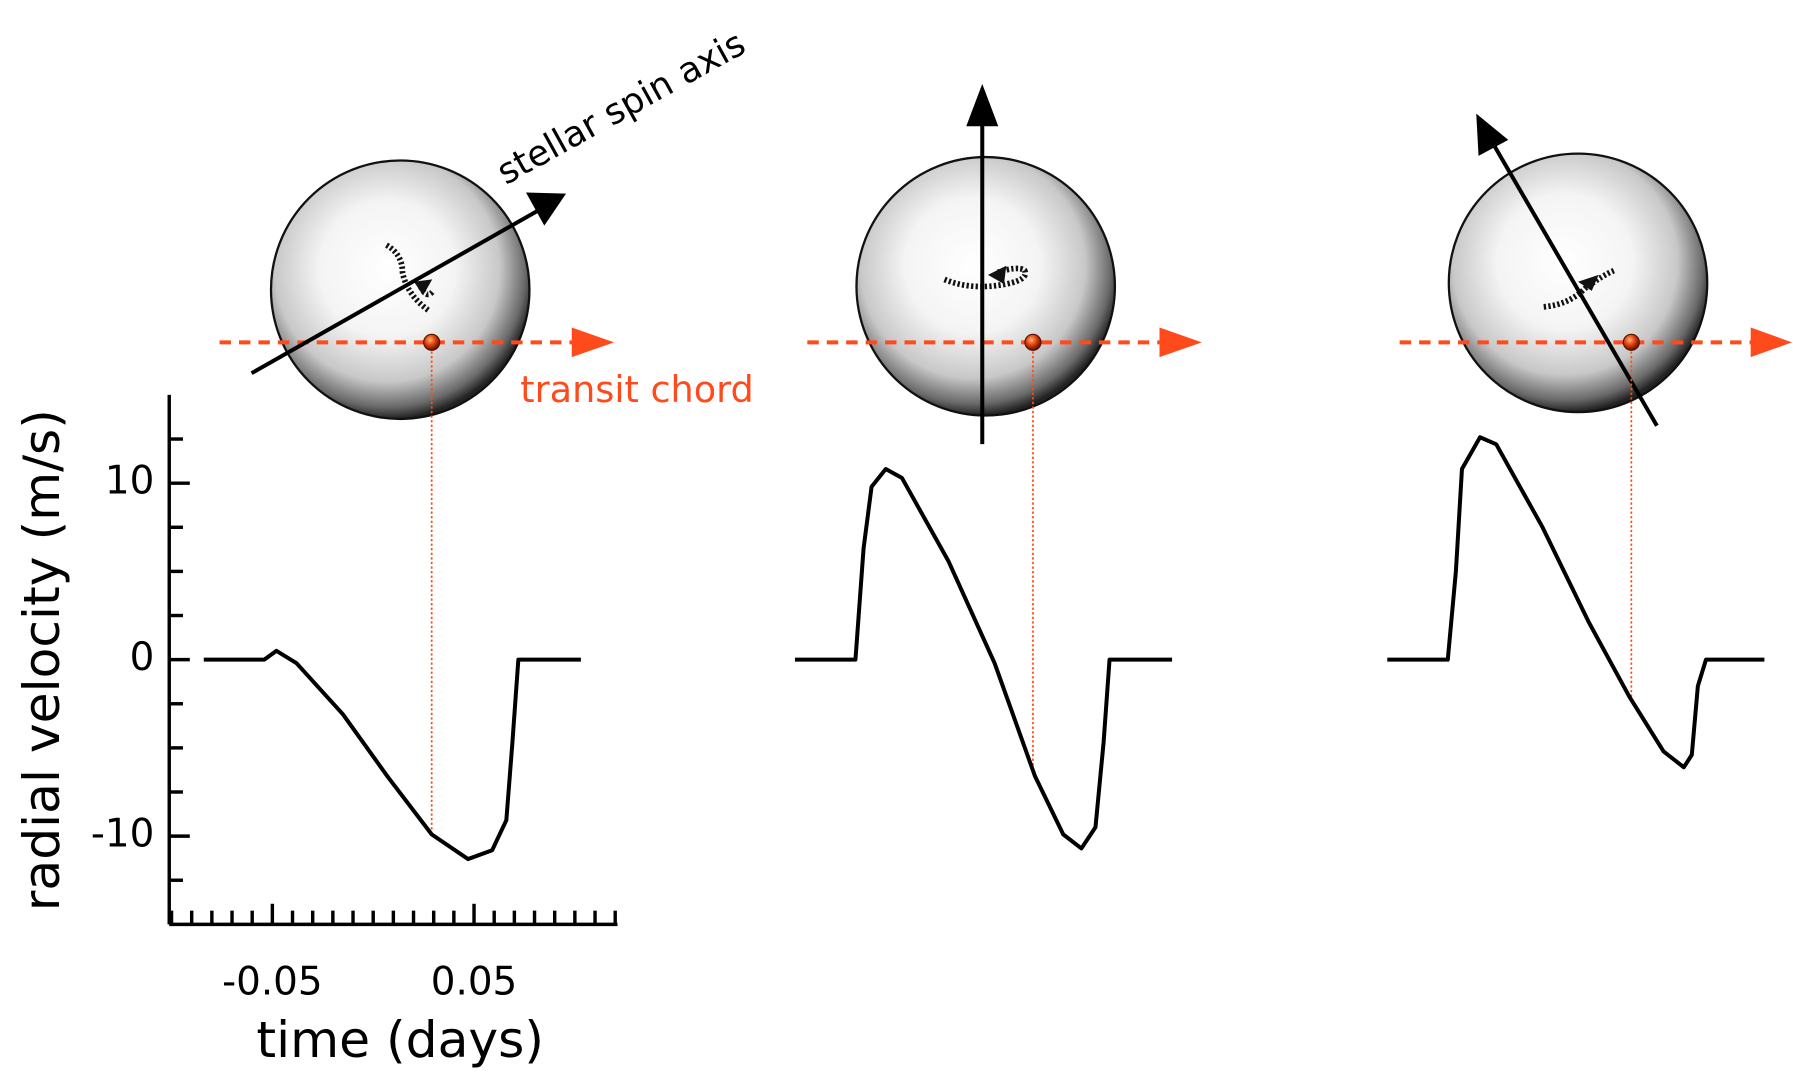 This screenshot has width=1793, height=1078. Describe the element at coordinates (142, 657) in the screenshot. I see `y-tick-label: 0` at that location.